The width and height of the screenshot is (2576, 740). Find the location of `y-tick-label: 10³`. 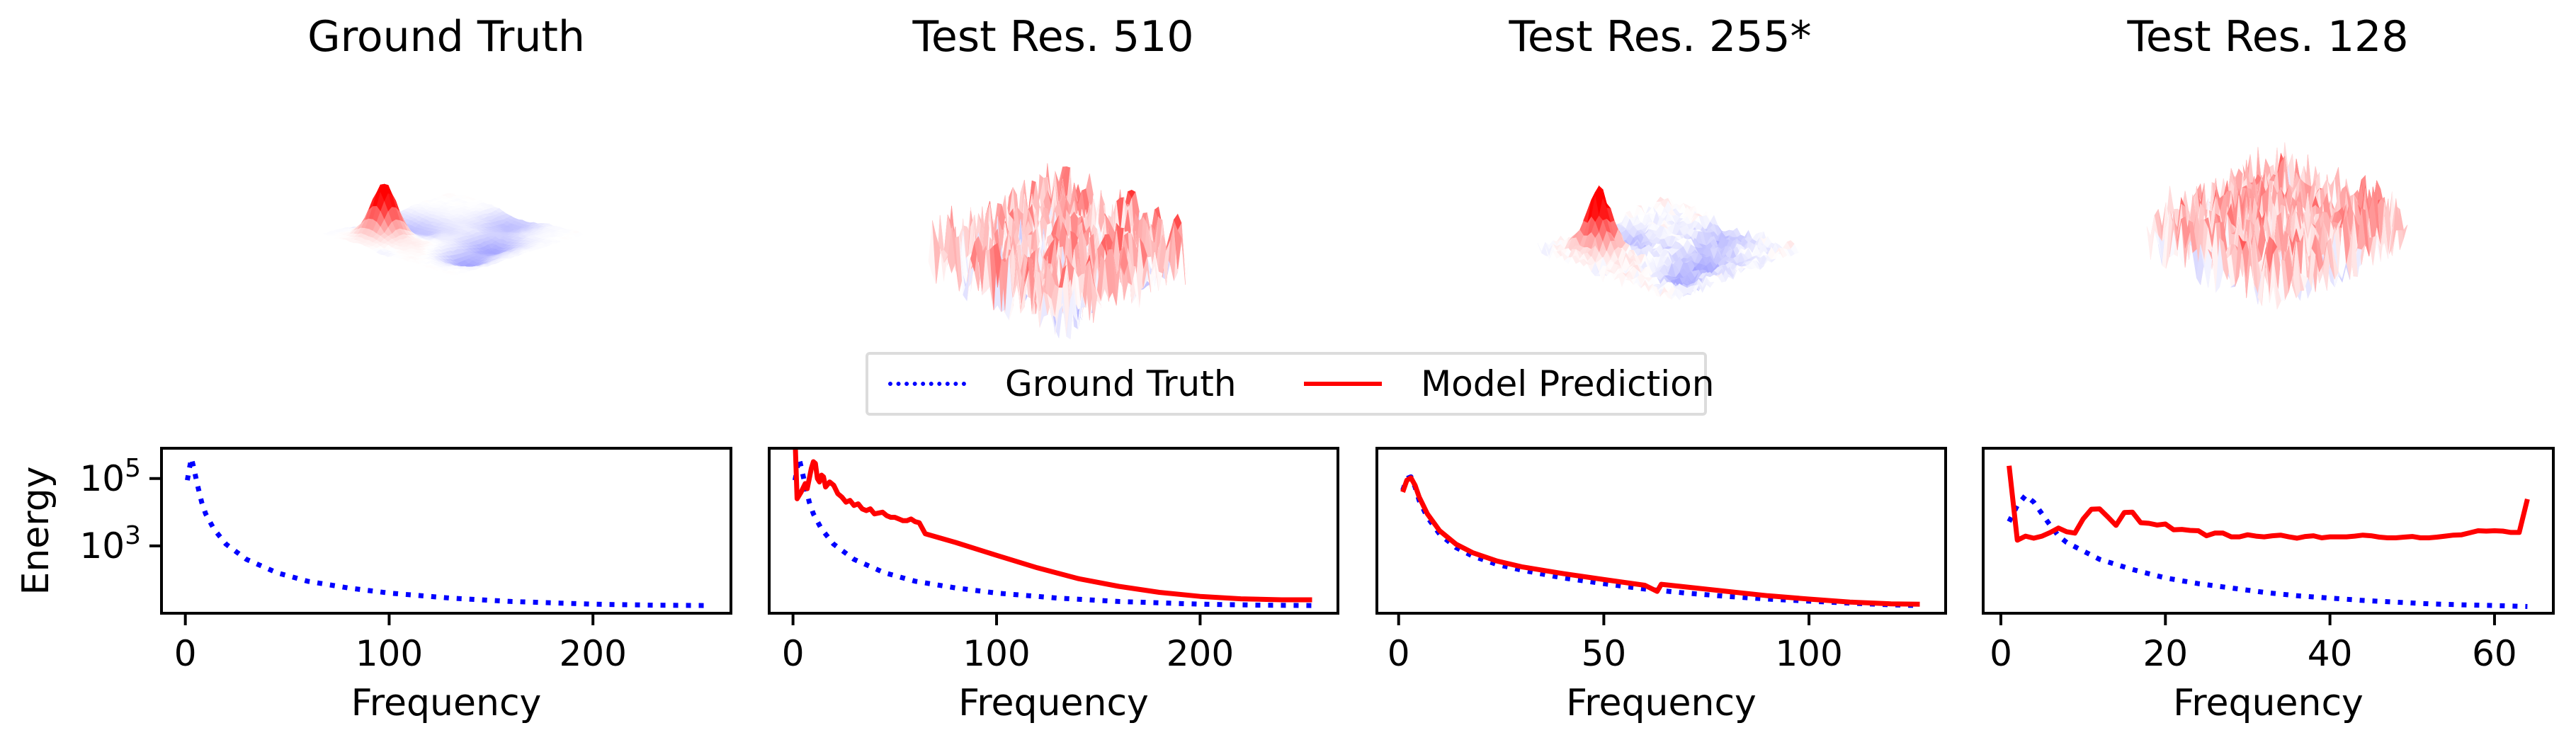

y-tick-label: 10³ is located at coordinates (110, 544).